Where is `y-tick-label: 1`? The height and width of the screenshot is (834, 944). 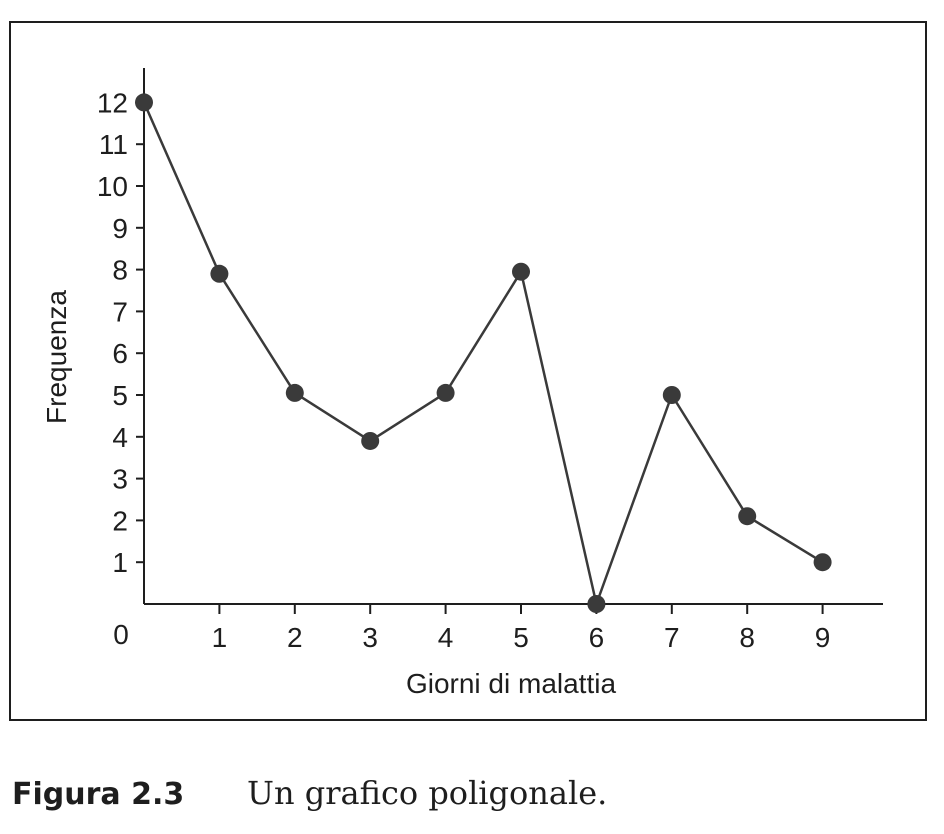 y-tick-label: 1 is located at coordinates (120, 562).